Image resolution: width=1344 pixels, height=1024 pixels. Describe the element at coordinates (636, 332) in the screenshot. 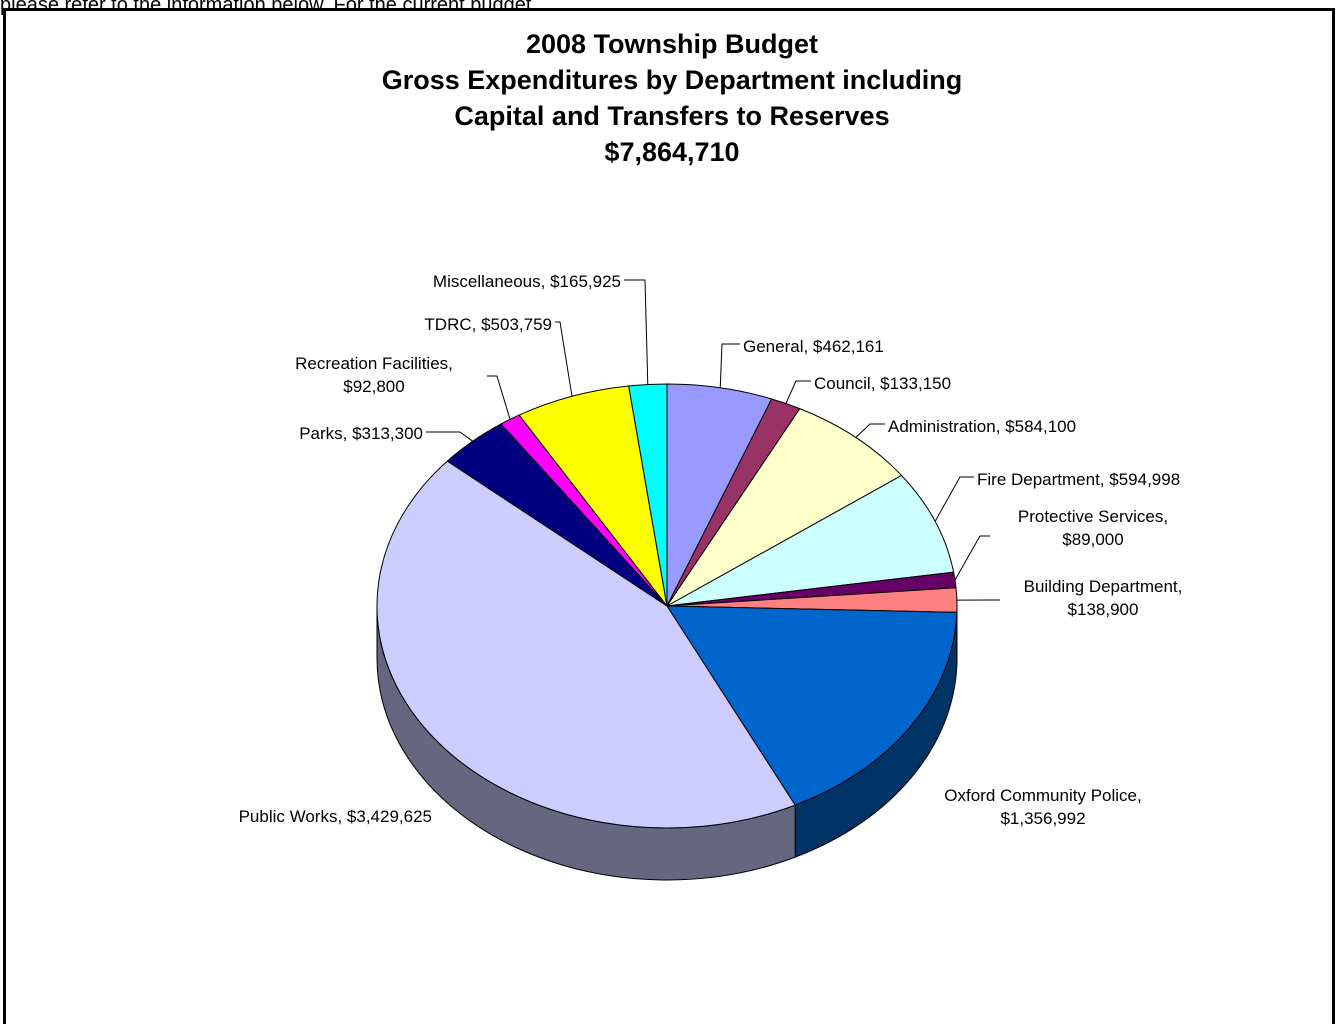

I see `leader-line-miscellaneous` at that location.